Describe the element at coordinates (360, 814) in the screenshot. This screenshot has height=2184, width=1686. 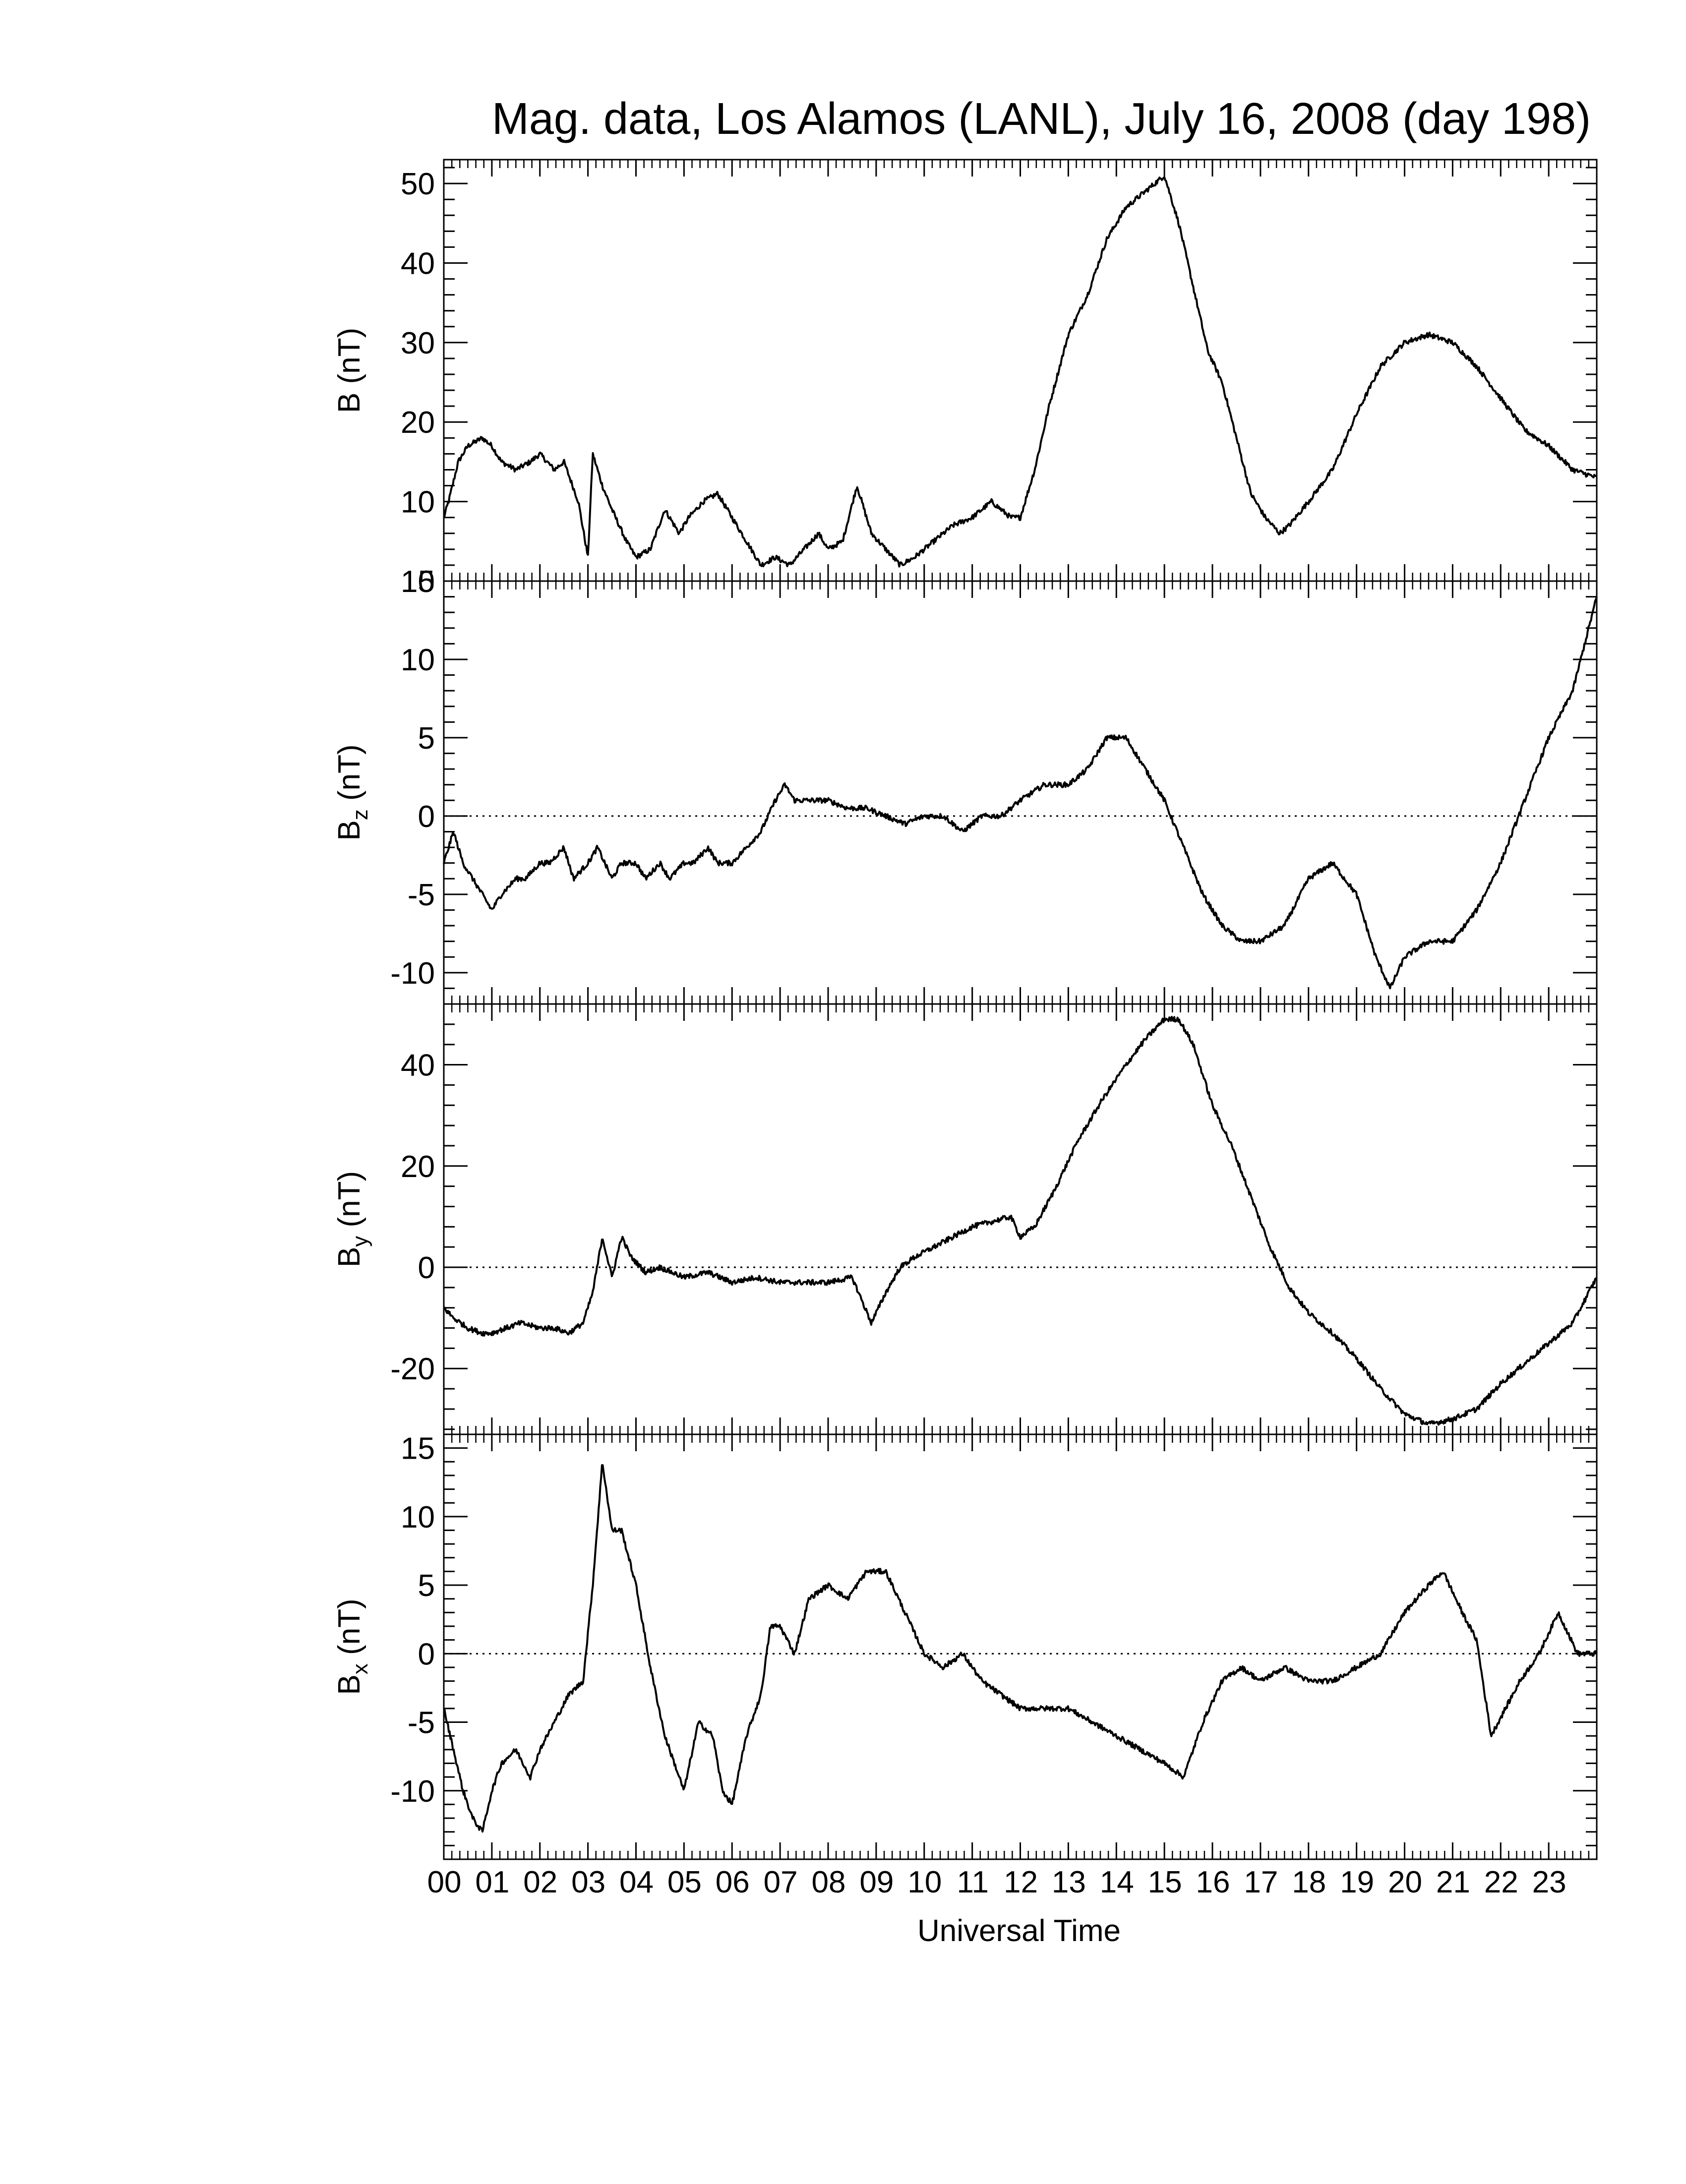
I see `y-axis-label-subscript: z` at that location.